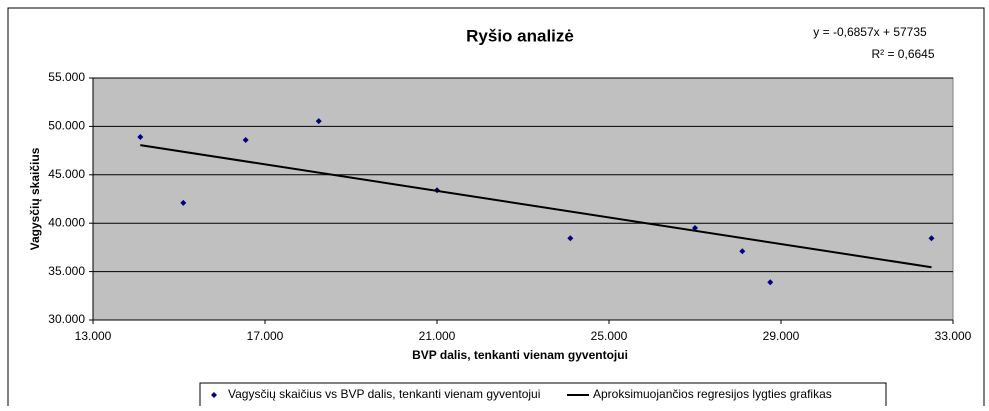 The width and height of the screenshot is (989, 411). I want to click on y-tick-label: 50.000, so click(66, 126).